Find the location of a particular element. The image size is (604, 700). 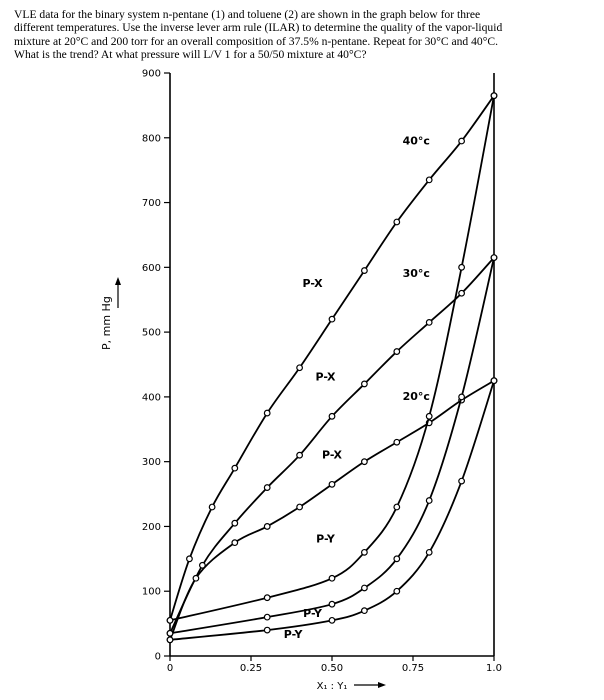

y-tick-label: 300 is located at coordinates (151, 462).